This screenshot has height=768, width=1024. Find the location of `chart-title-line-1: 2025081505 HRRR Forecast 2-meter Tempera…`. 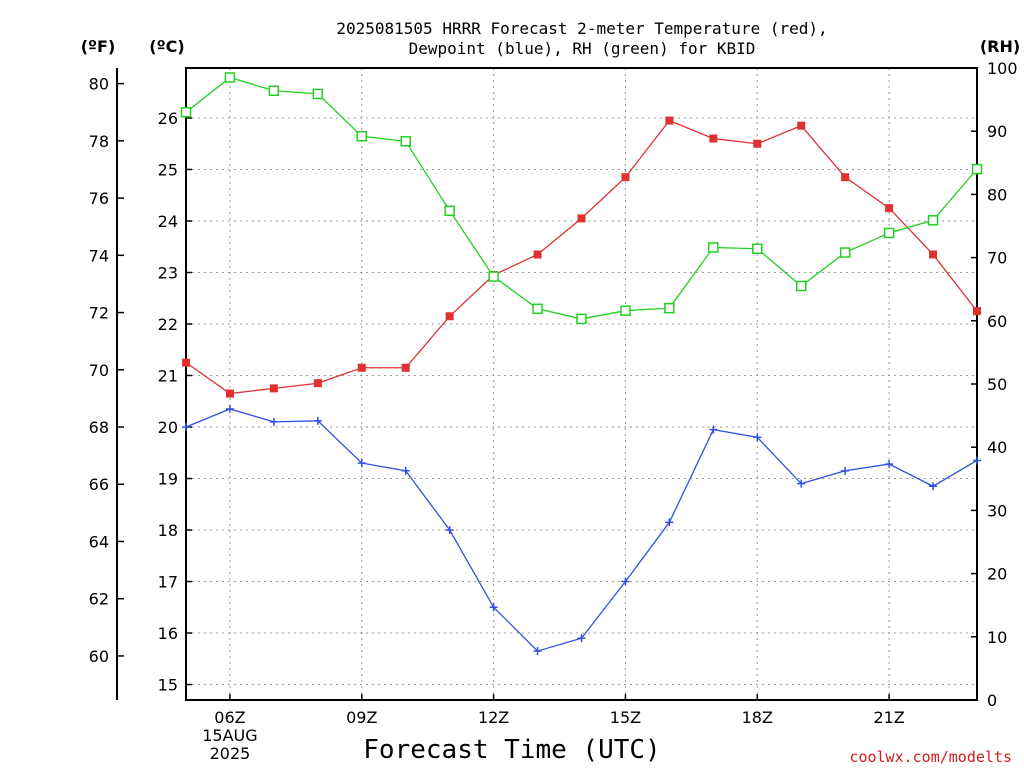

chart-title-line-1: 2025081505 HRRR Forecast 2-meter Tempera… is located at coordinates (581, 28).